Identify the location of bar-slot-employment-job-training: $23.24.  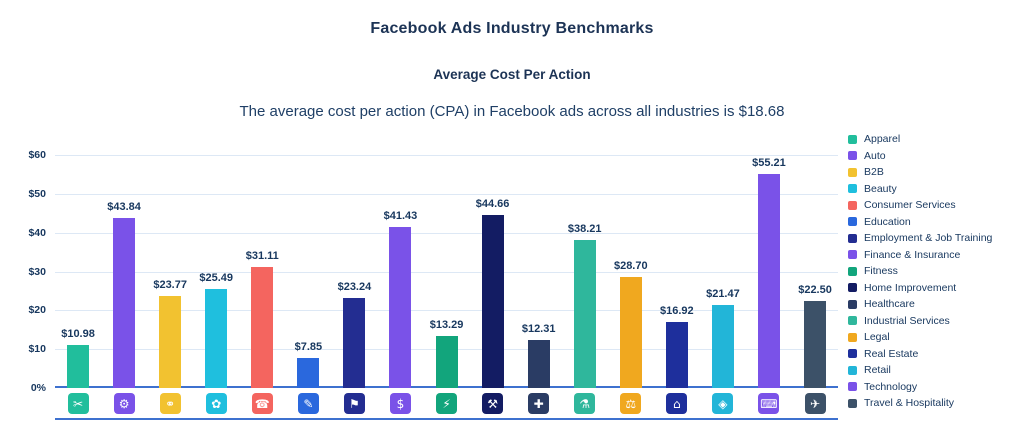
(354, 271).